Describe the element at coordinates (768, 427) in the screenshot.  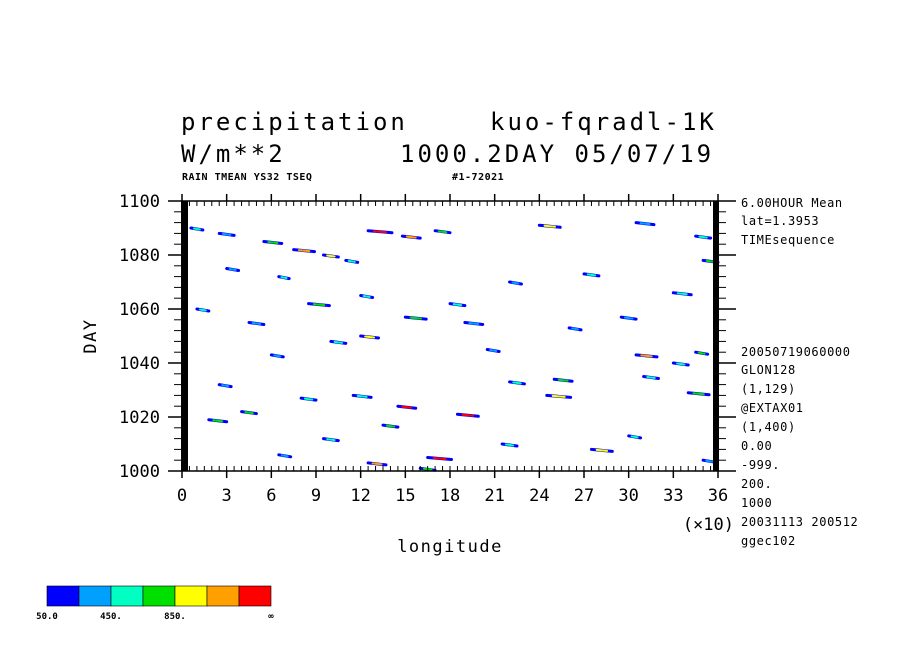
I see `side-info-8: (1,400)` at that location.